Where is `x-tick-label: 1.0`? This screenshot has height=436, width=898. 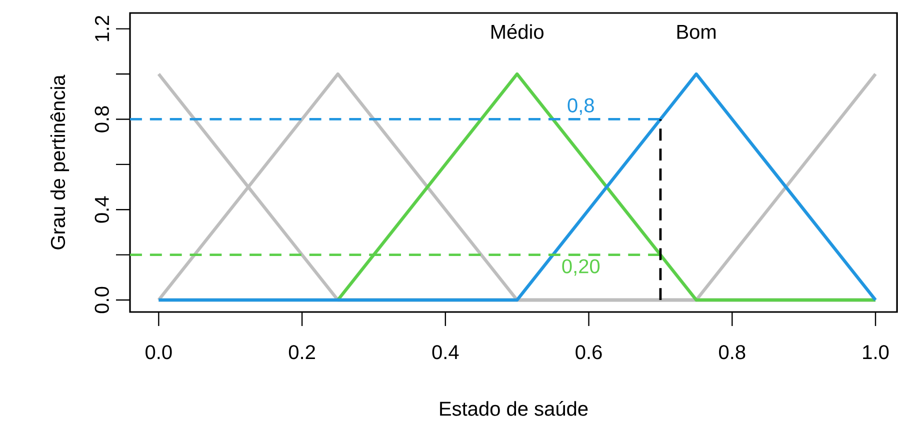
x-tick-label: 1.0 is located at coordinates (876, 352).